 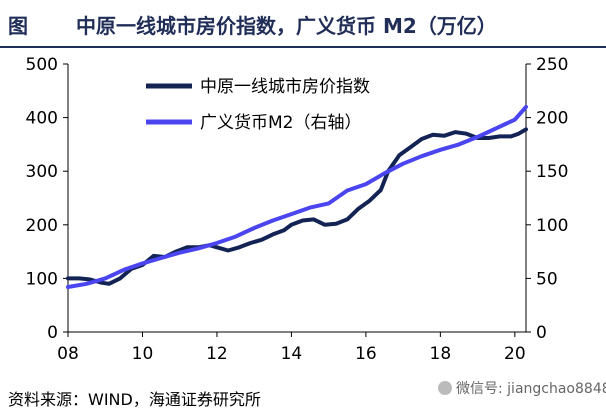 I want to click on chart-title: 中原一线城市房价指数，广义货币 M2（万亿）, so click(x=286, y=26).